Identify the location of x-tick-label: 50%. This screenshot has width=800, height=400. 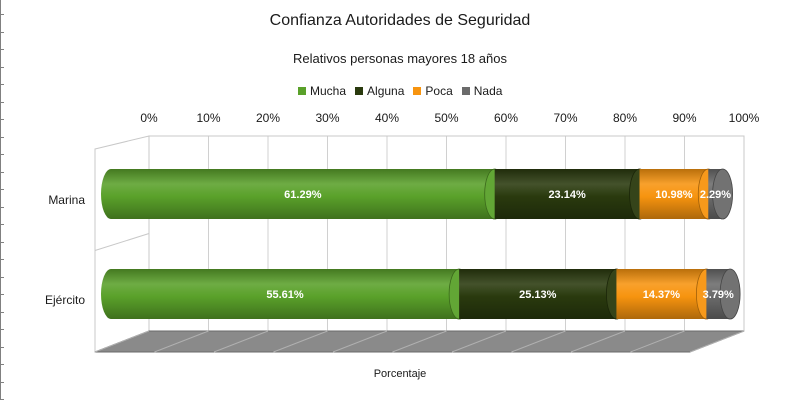
(446, 118).